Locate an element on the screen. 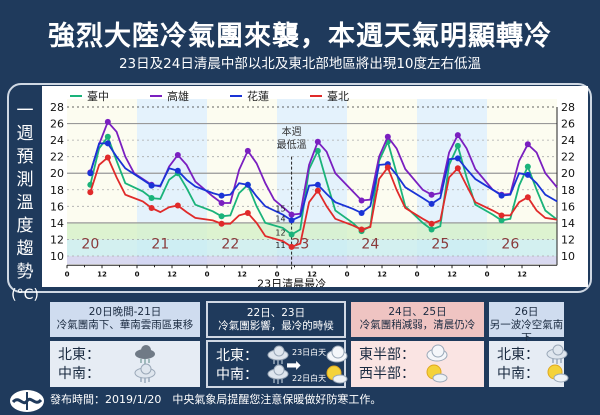  day-label: 26 is located at coordinates (510, 245).